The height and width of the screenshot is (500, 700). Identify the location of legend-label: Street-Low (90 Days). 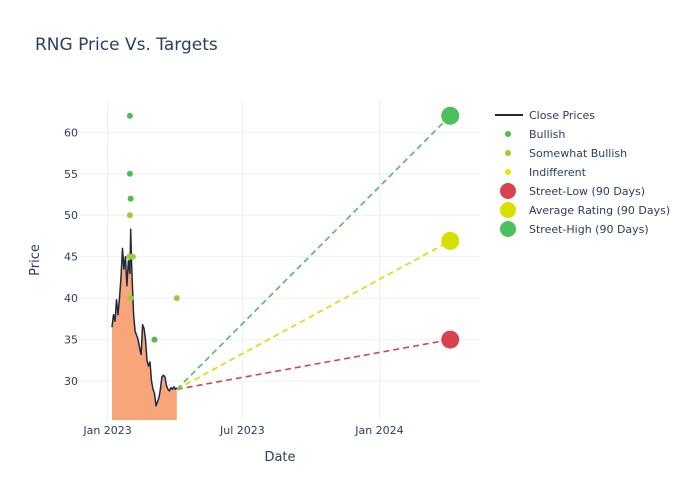
(587, 191).